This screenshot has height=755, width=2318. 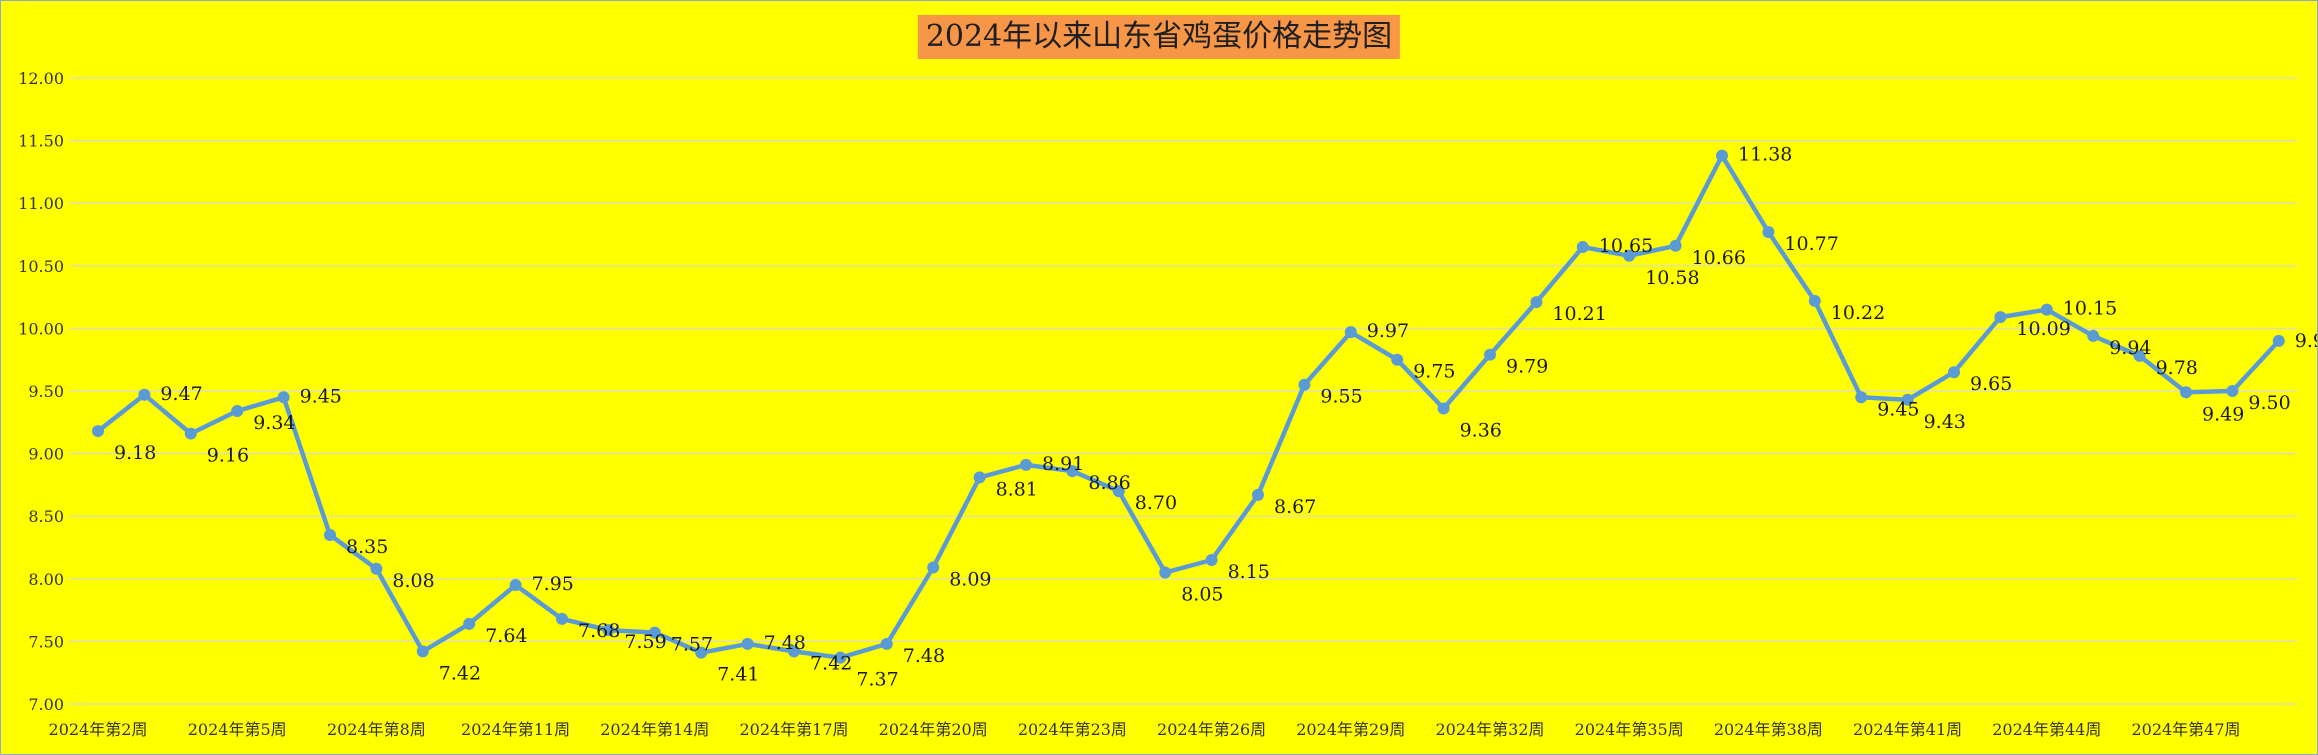 What do you see at coordinates (41, 203) in the screenshot?
I see `y-tick-label: 11.00` at bounding box center [41, 203].